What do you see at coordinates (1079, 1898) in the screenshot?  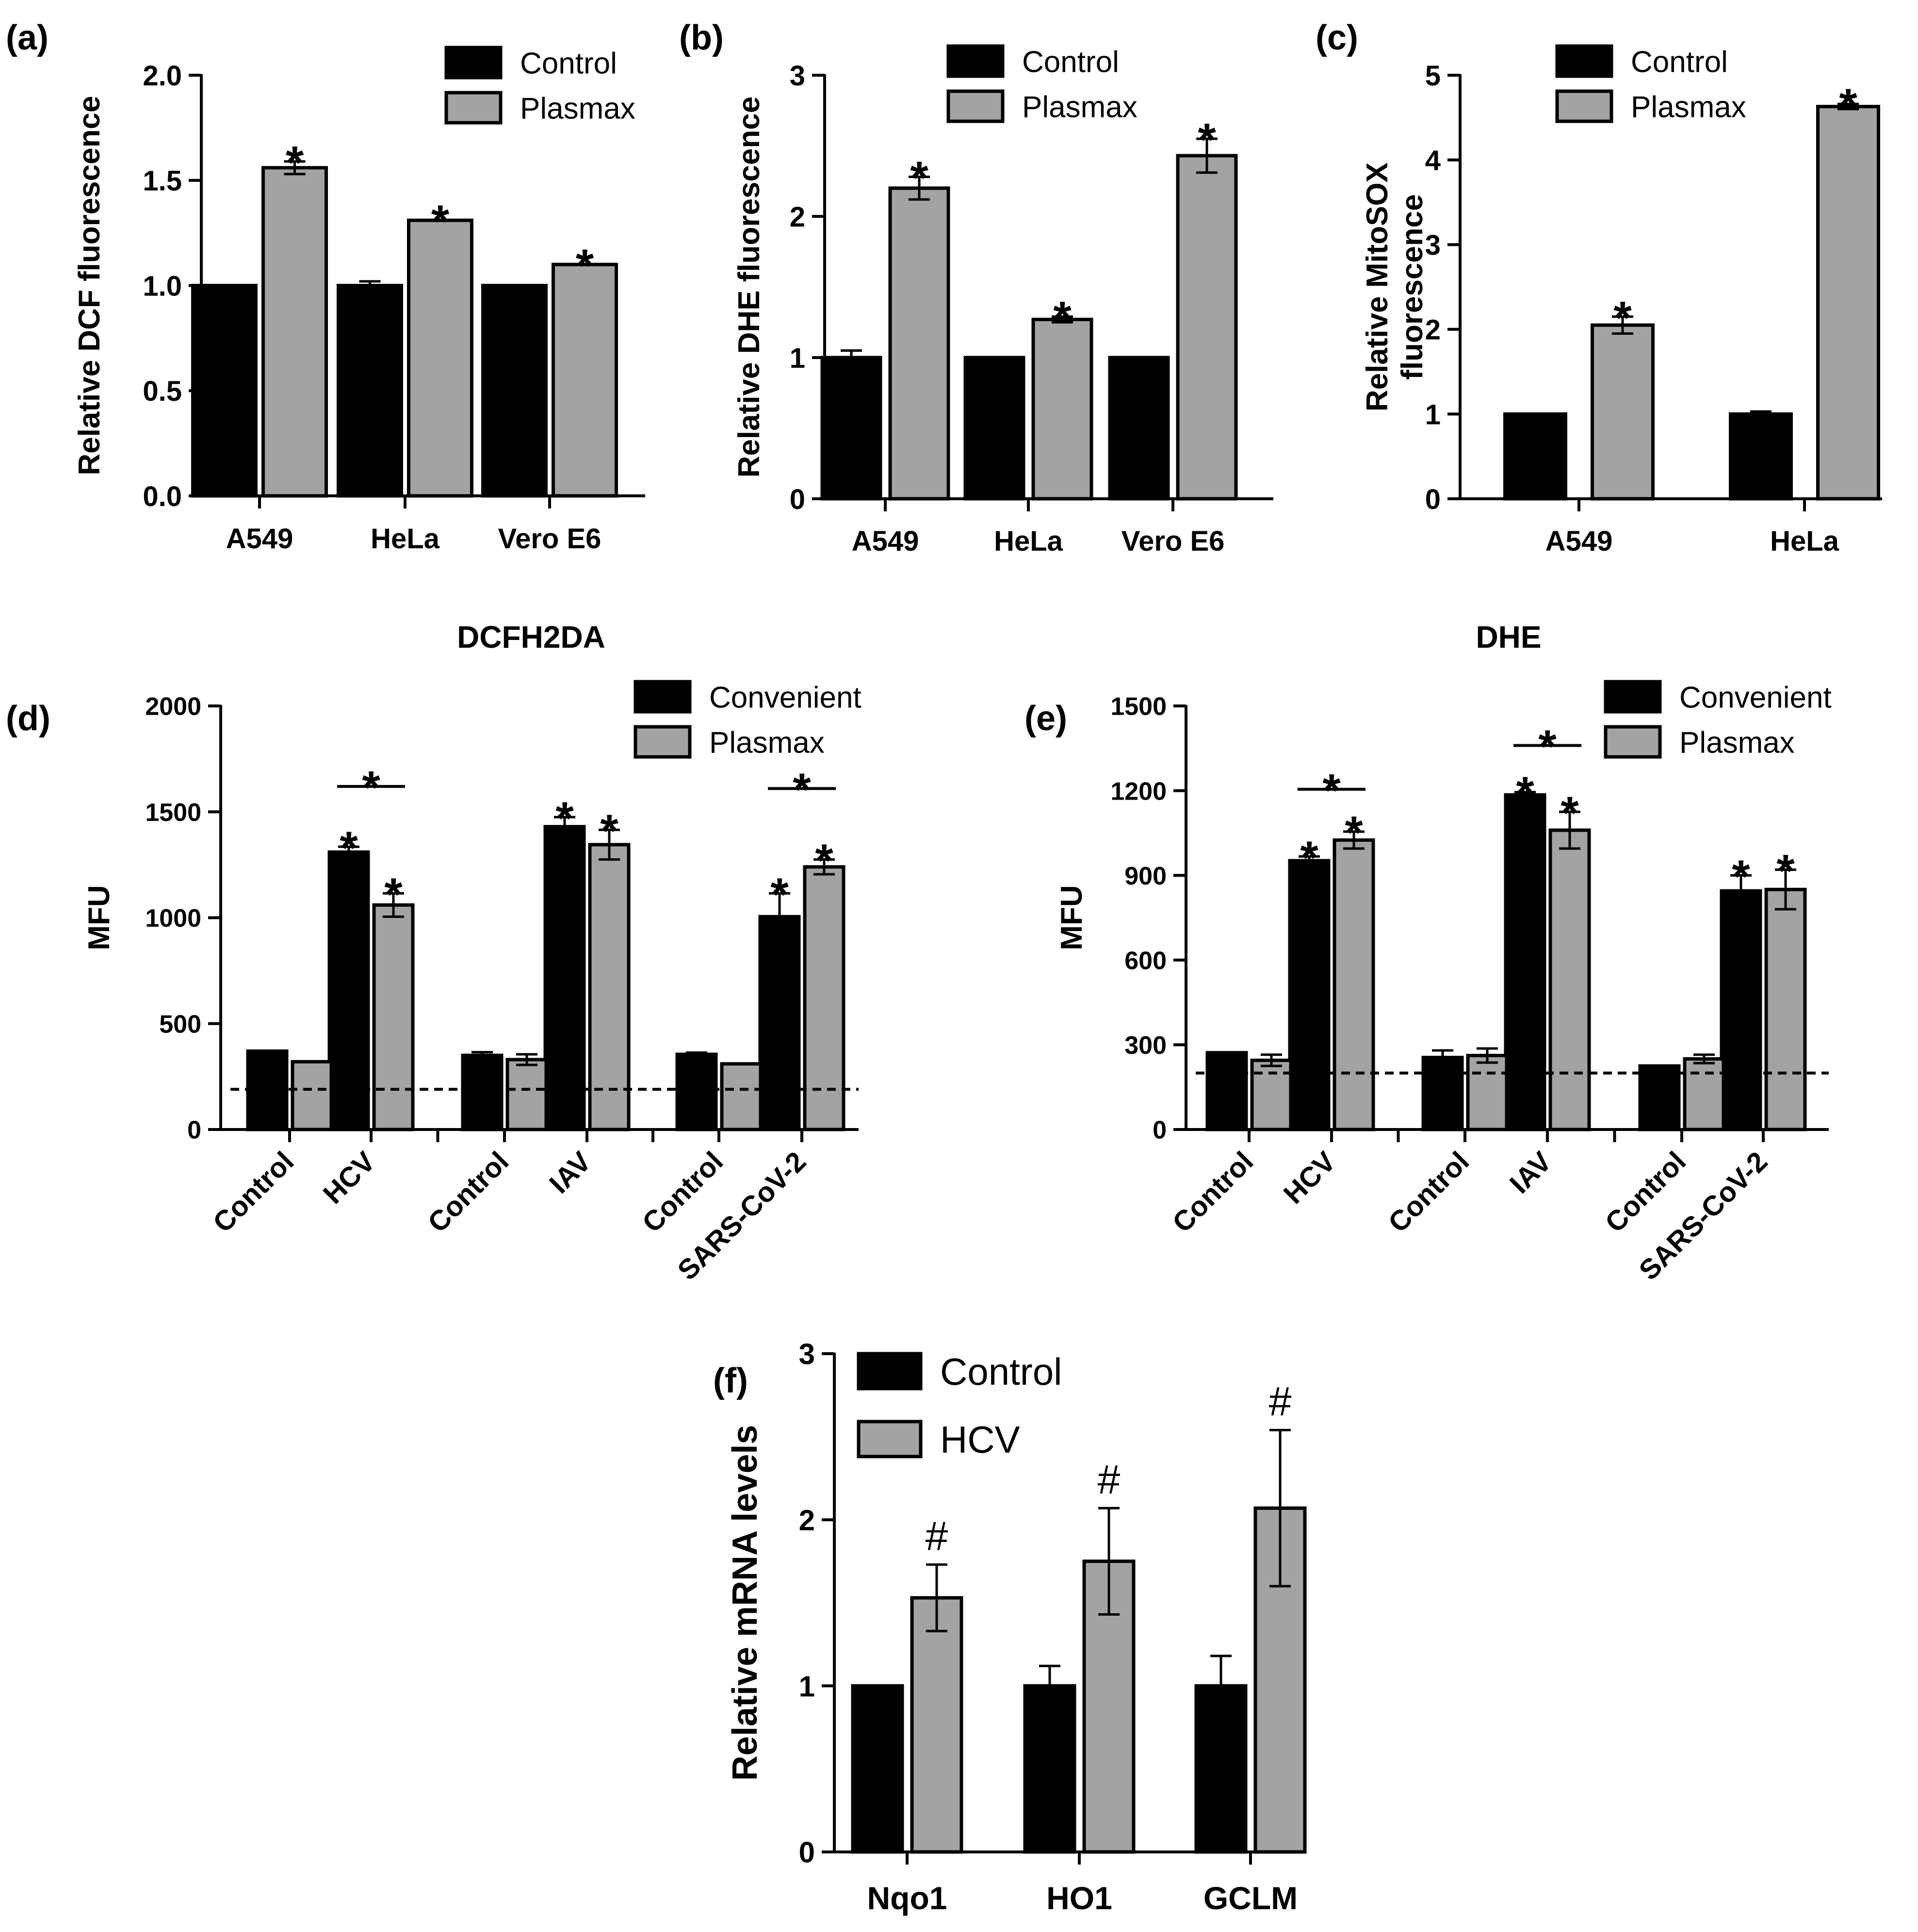 I see `x-tick-label: HO1` at bounding box center [1079, 1898].